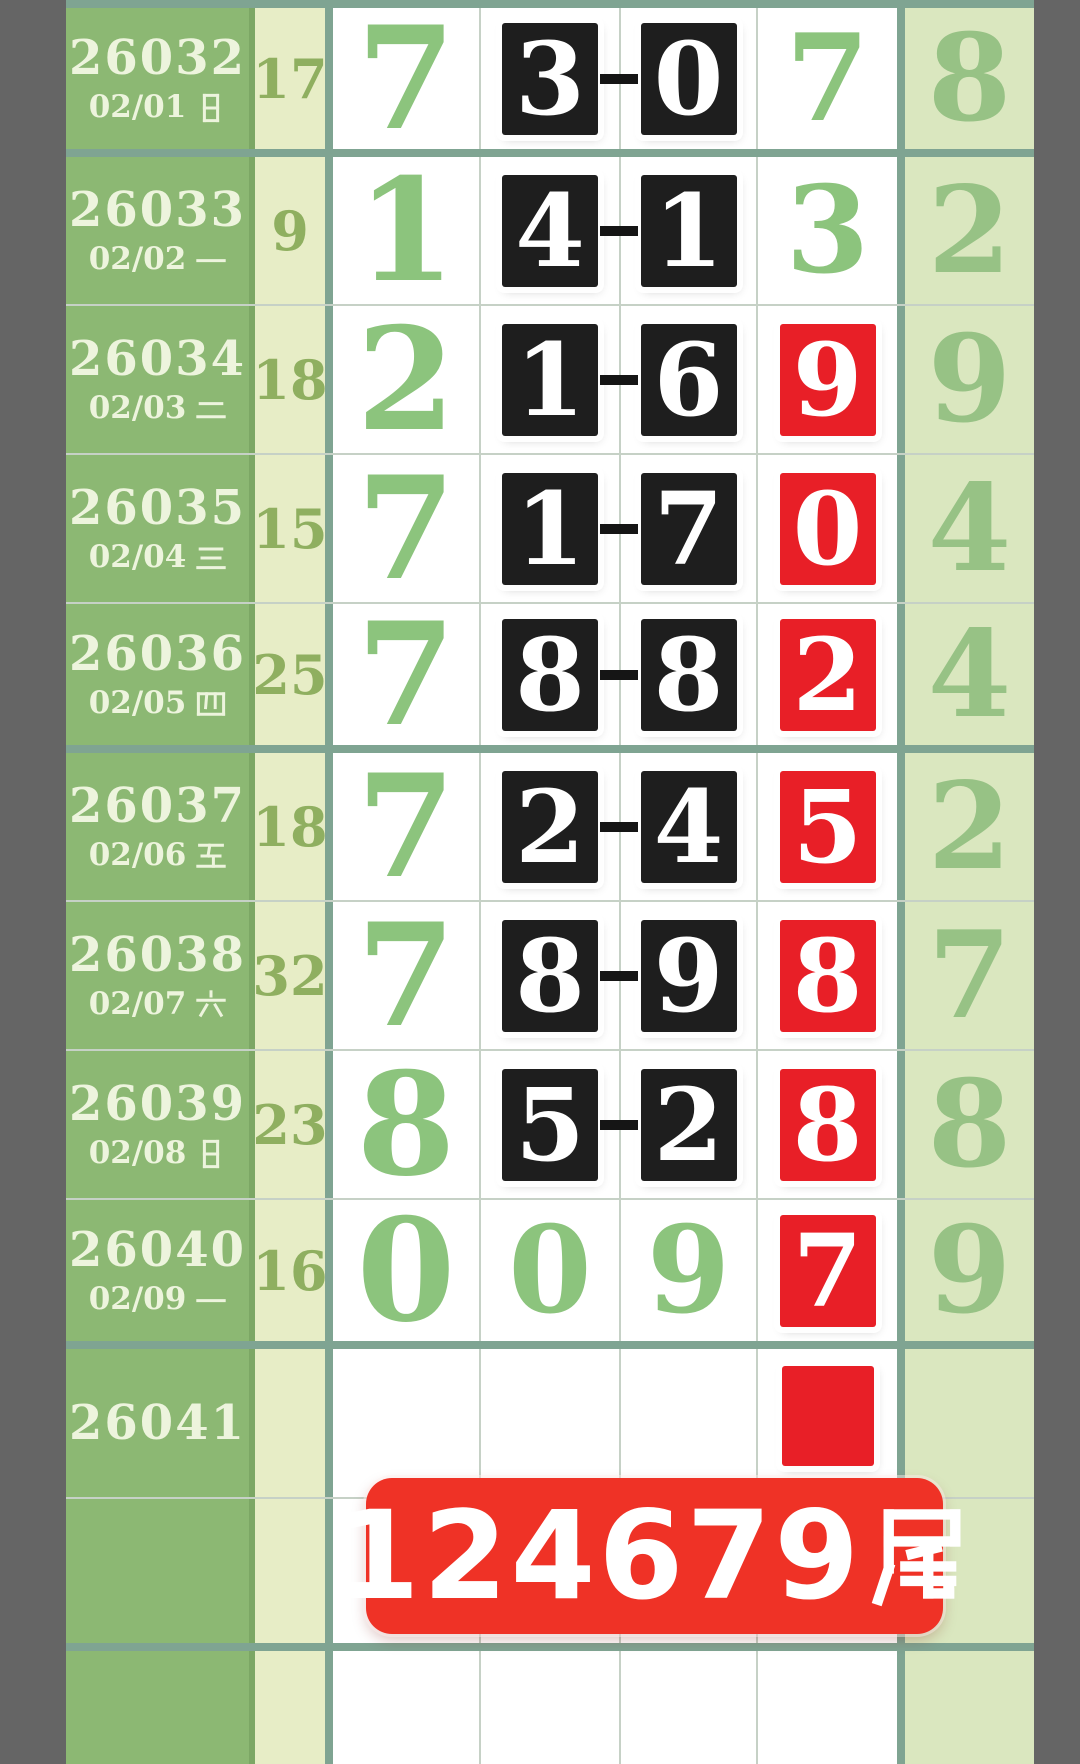 This screenshot has width=1080, height=1764. I want to click on draw-date-text: 02/09, so click(137, 1299).